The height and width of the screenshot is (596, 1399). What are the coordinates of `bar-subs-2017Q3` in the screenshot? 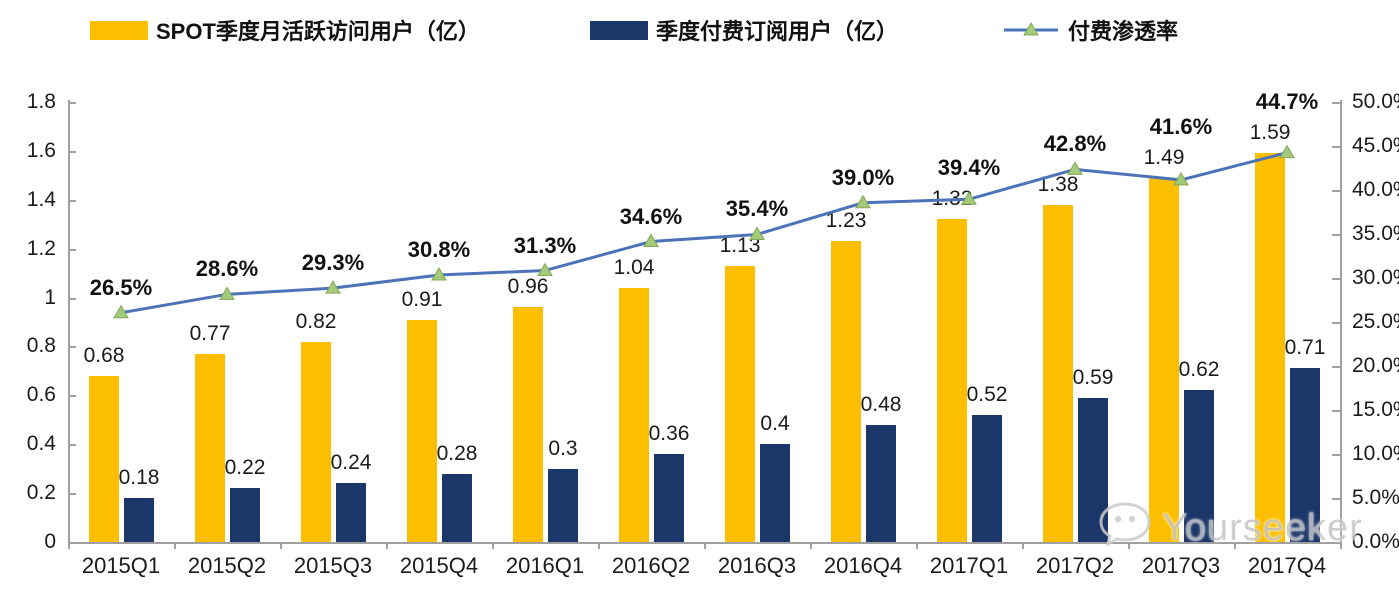 It's located at (1199, 466).